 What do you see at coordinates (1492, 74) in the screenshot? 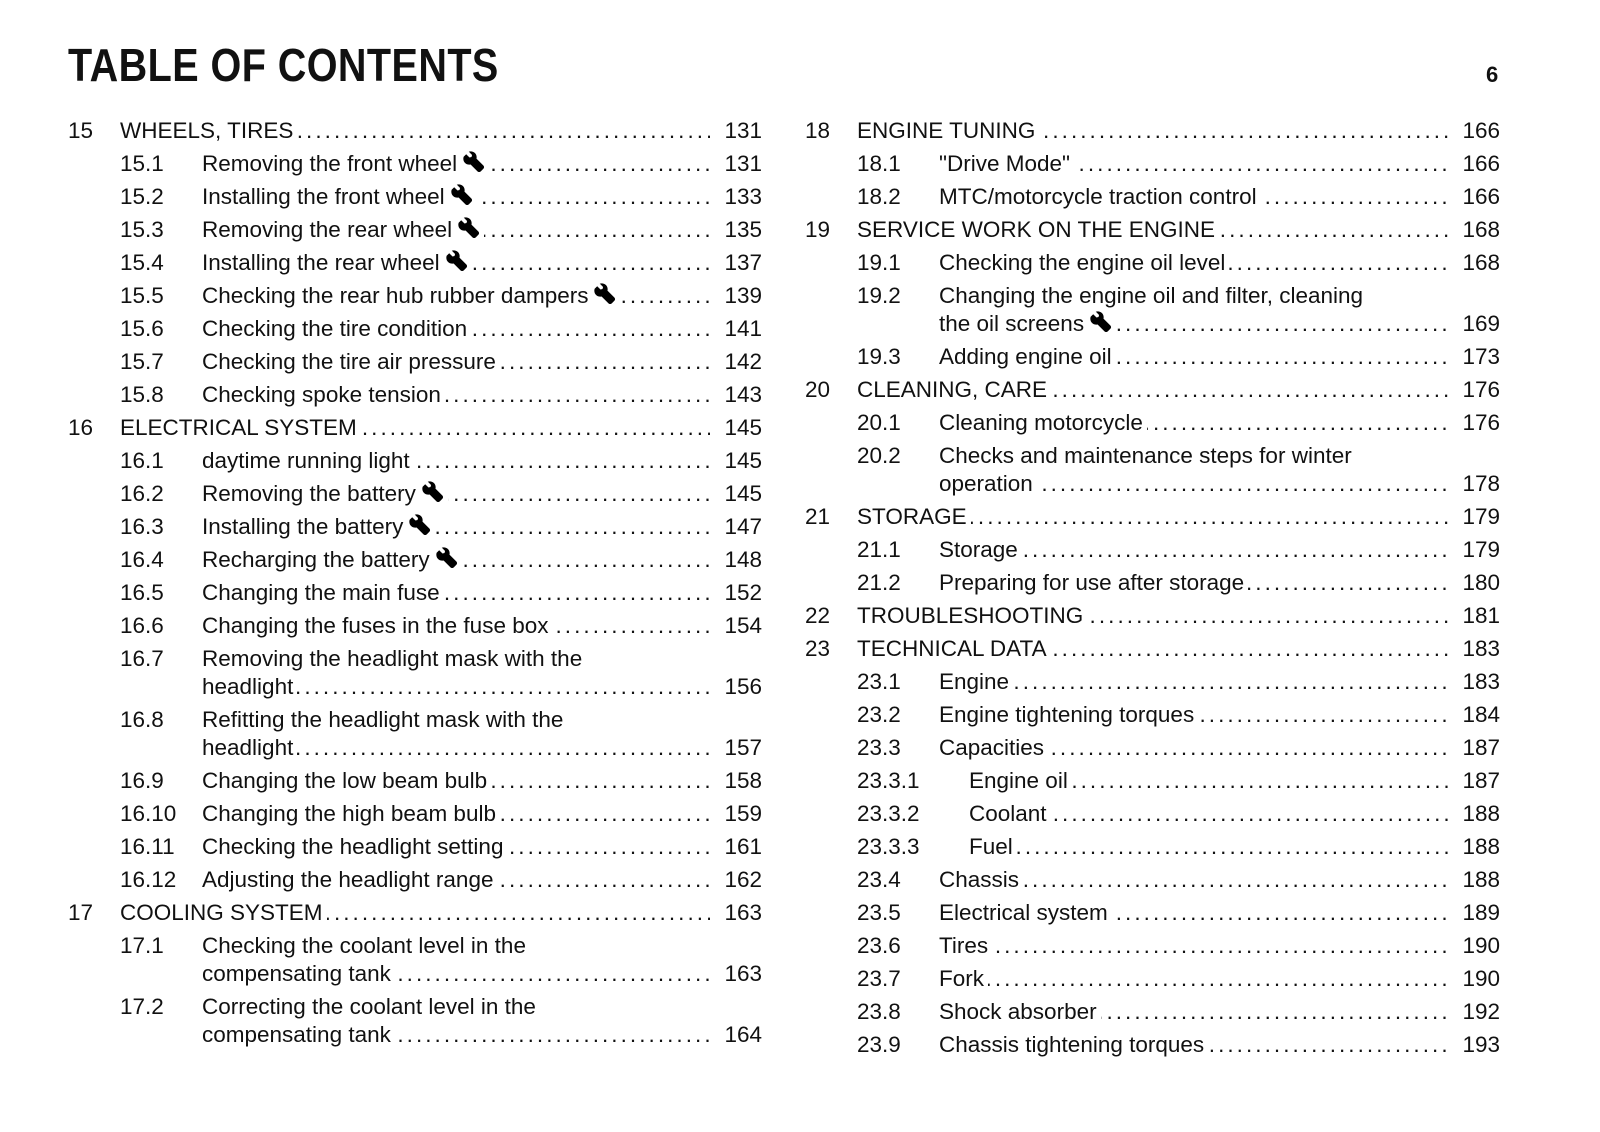
I see `page-number: 6` at bounding box center [1492, 74].